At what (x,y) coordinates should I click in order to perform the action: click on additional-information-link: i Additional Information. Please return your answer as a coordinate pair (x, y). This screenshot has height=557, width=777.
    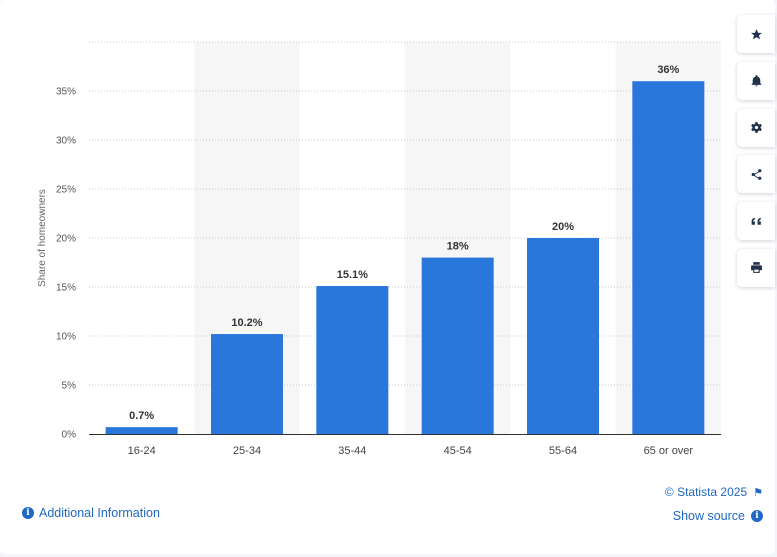
    Looking at the image, I should click on (91, 513).